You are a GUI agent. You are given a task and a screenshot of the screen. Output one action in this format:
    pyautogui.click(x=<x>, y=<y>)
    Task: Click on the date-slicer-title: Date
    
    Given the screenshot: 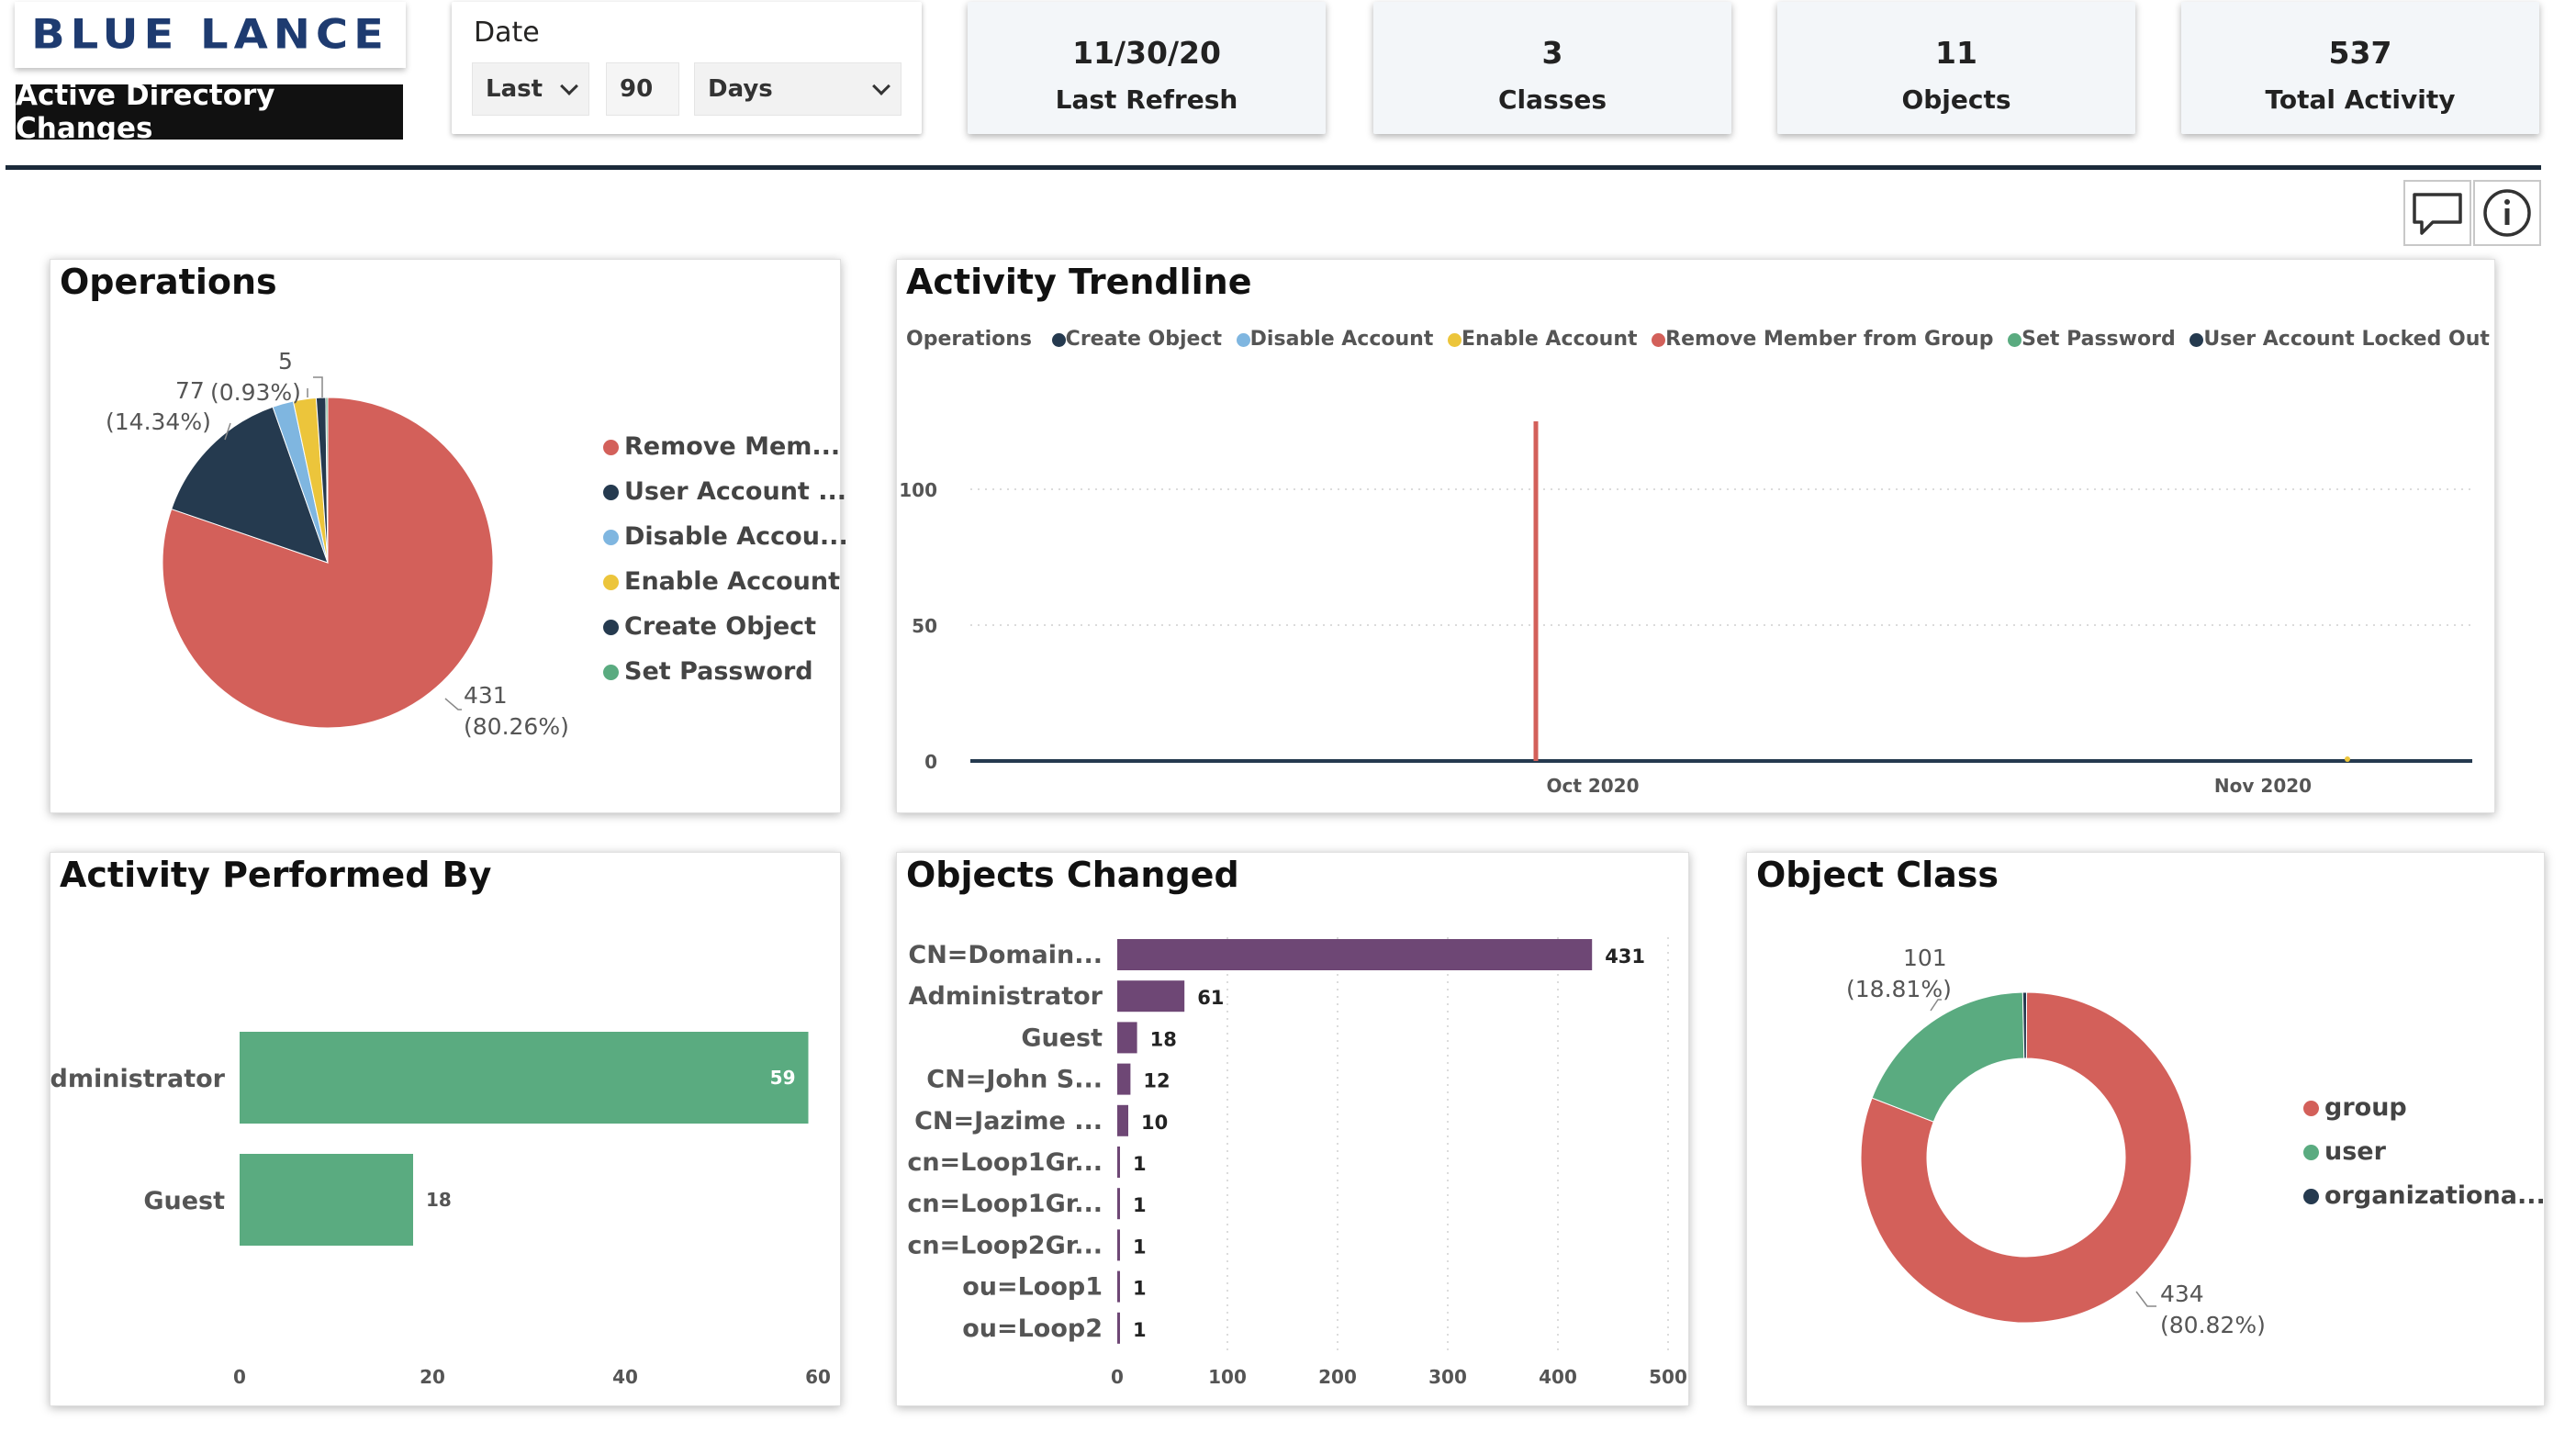 What is the action you would take?
    pyautogui.click(x=507, y=33)
    